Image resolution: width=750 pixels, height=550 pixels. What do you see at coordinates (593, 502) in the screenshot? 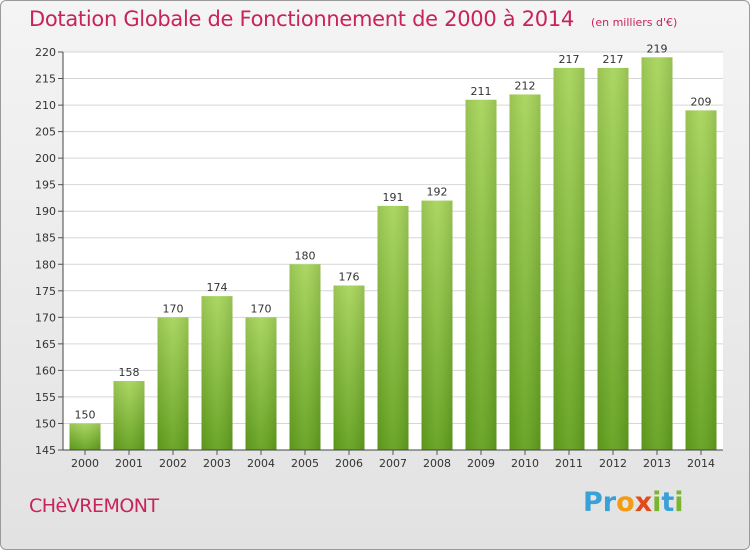
I see `logo-letter: P` at bounding box center [593, 502].